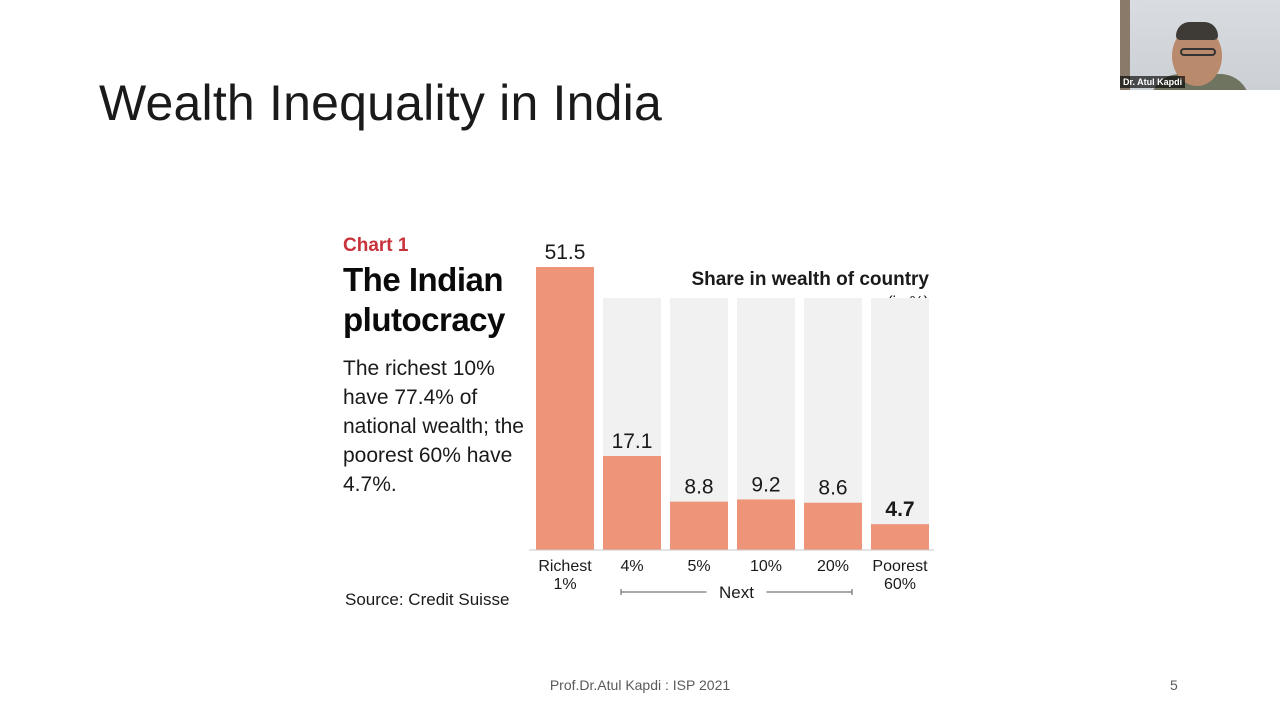  I want to click on category-label: Richest, so click(565, 566).